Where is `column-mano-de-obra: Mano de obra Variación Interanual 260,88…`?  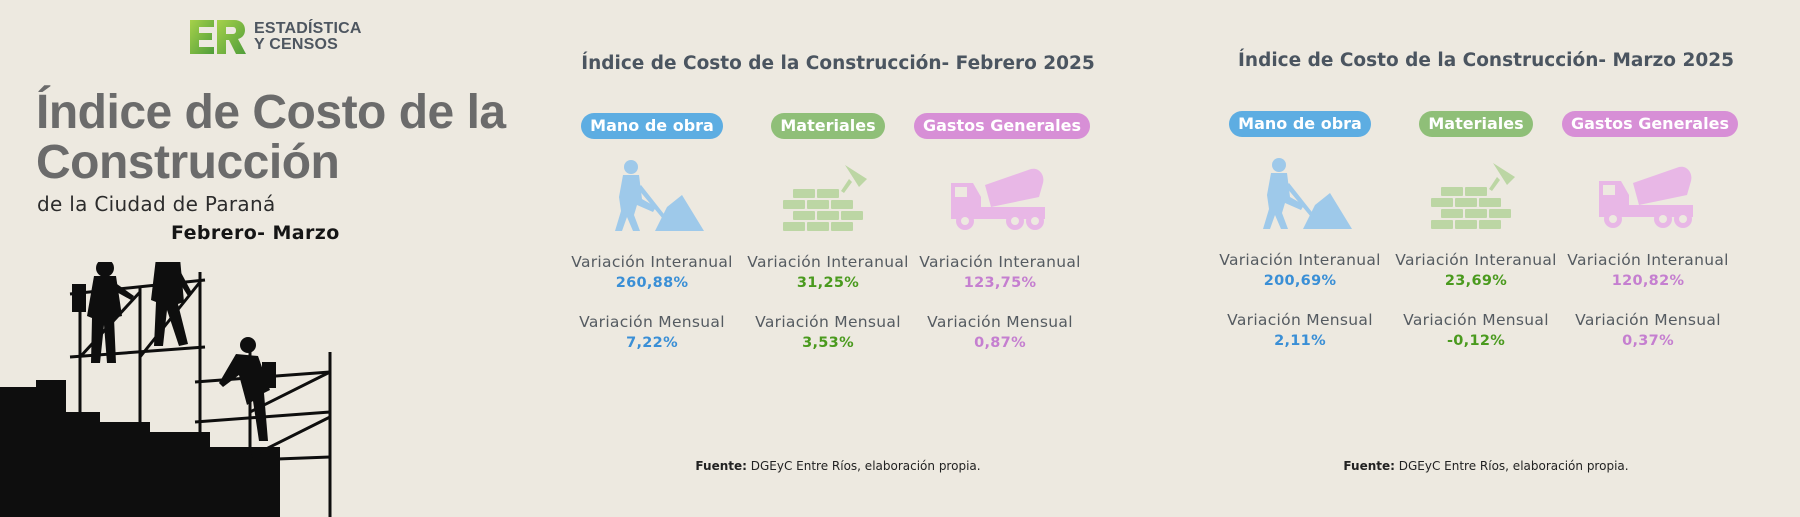 column-mano-de-obra: Mano de obra Variación Interanual 260,88… is located at coordinates (652, 233).